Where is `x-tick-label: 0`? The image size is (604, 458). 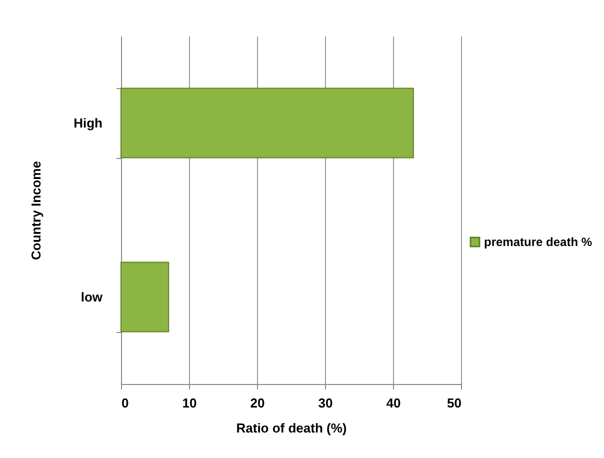 x-tick-label: 0 is located at coordinates (125, 403).